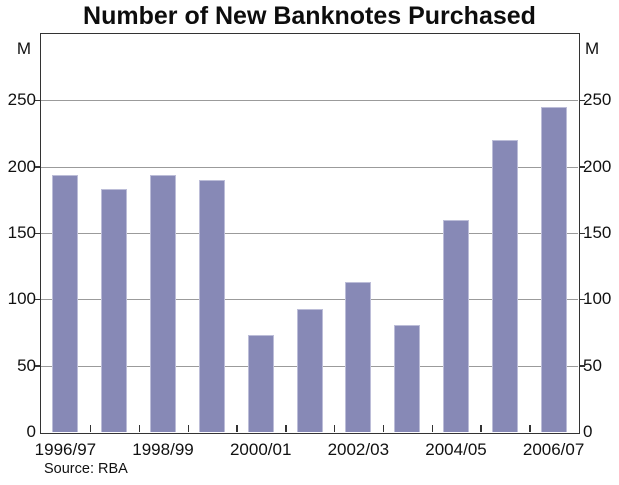  Describe the element at coordinates (553, 269) in the screenshot. I see `bar-2006/07` at that location.